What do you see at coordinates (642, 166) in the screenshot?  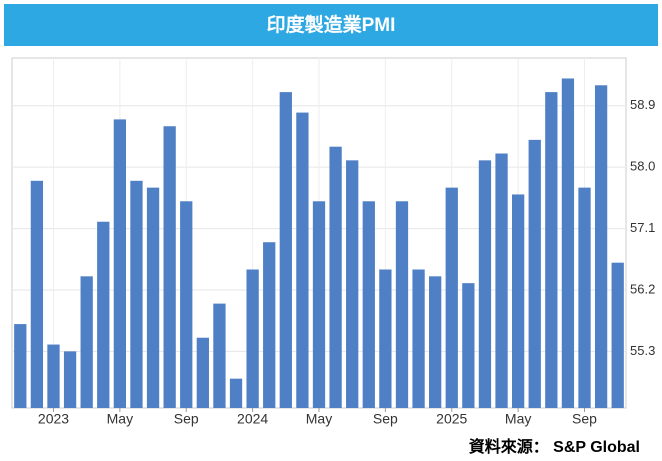 I see `y-tick-label: 58.0` at bounding box center [642, 166].